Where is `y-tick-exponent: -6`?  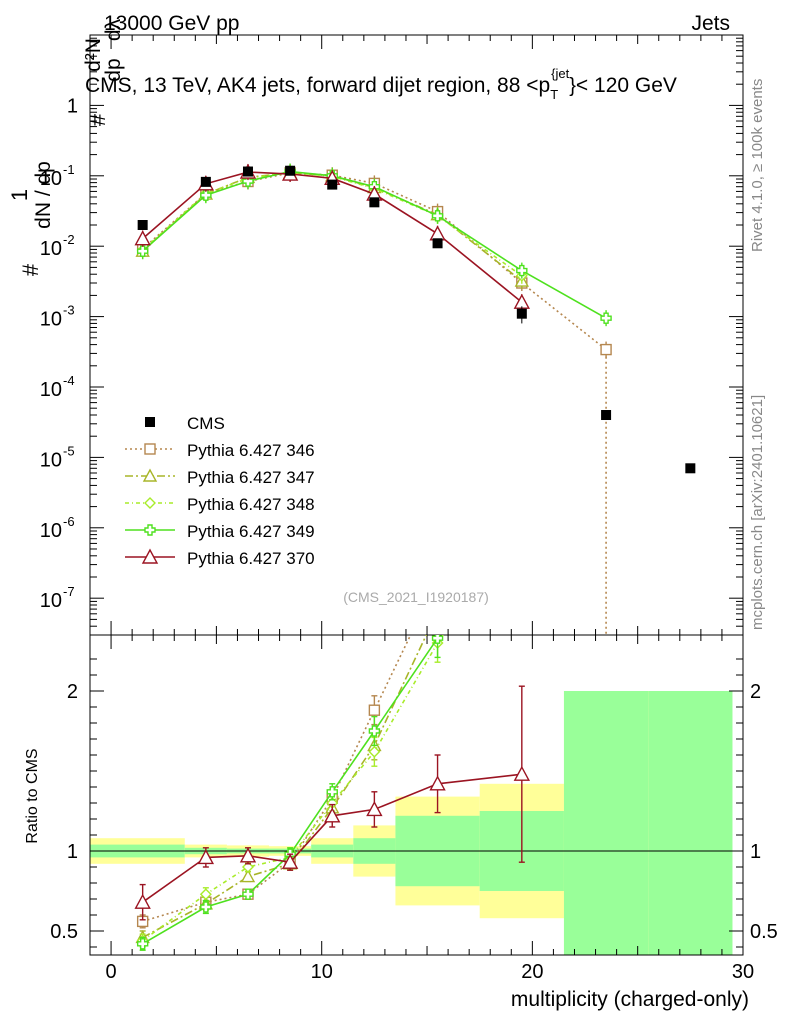
y-tick-exponent: -6 is located at coordinates (69, 521).